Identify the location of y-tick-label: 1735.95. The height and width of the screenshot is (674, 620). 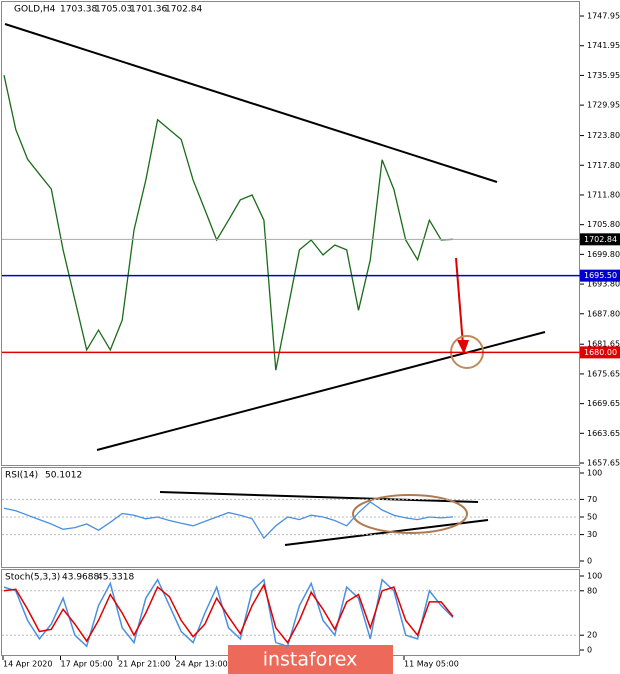
(603, 75).